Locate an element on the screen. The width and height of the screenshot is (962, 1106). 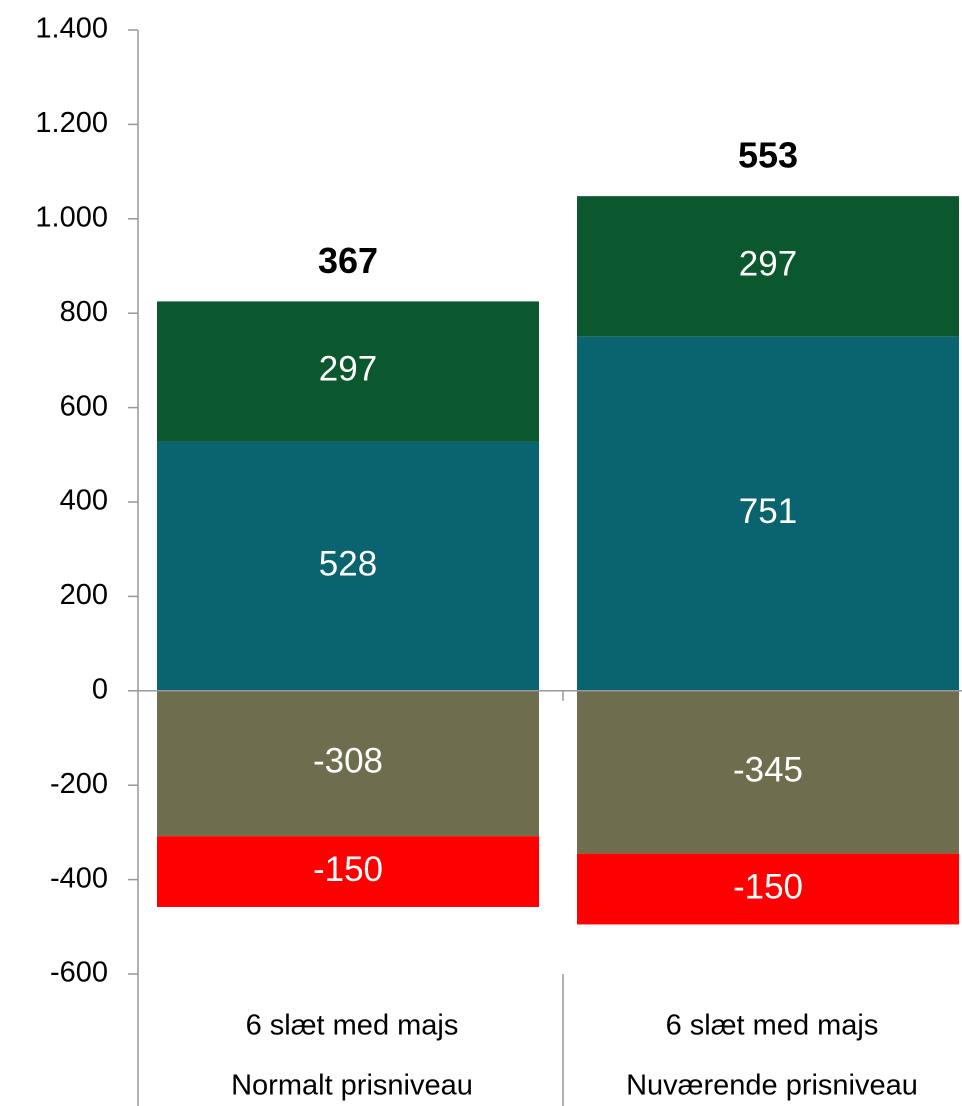
y-tick-label: 600 is located at coordinates (84, 406).